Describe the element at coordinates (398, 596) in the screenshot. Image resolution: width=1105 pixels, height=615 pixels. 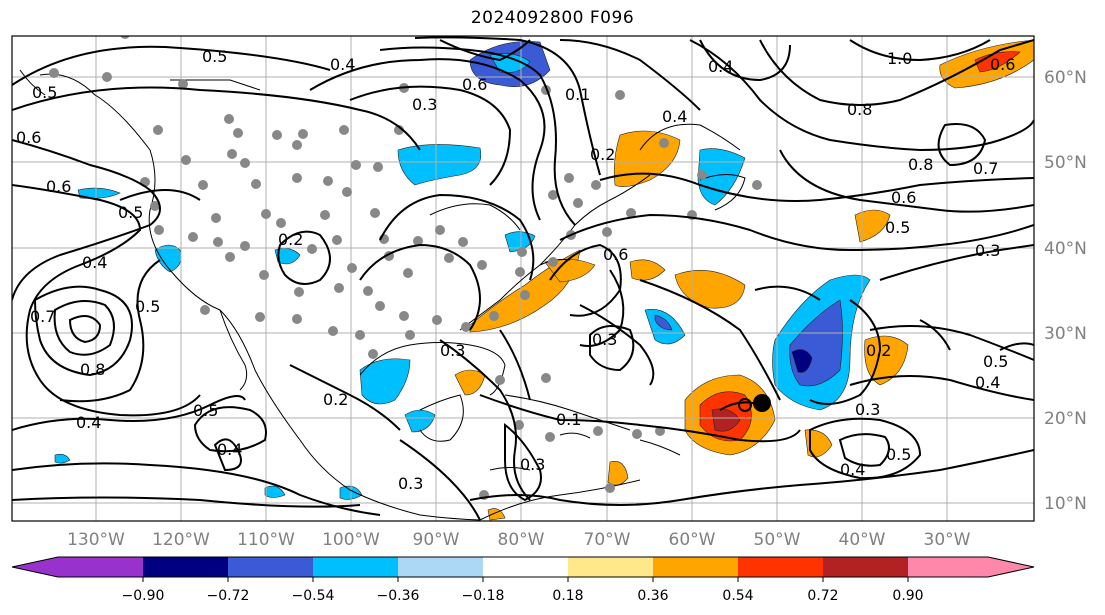
I see `colorbar-tick-label: −0.36` at that location.